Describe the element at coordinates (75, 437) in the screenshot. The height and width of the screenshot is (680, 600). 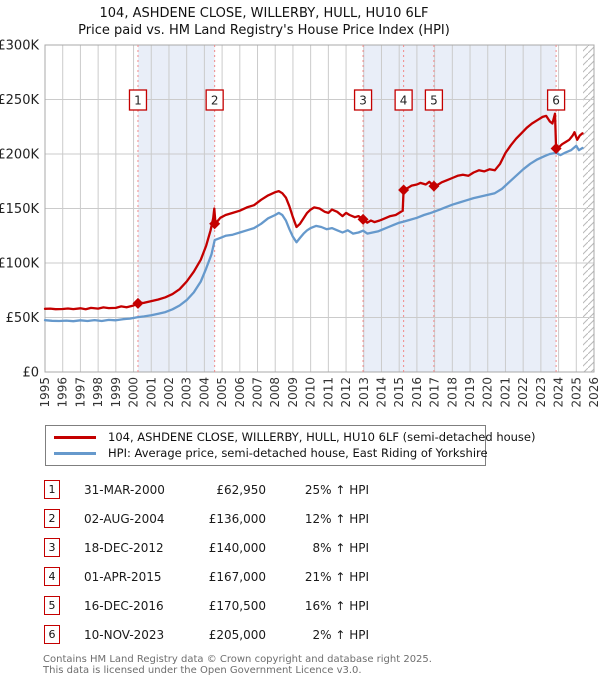
I see `property-line-swatch` at that location.